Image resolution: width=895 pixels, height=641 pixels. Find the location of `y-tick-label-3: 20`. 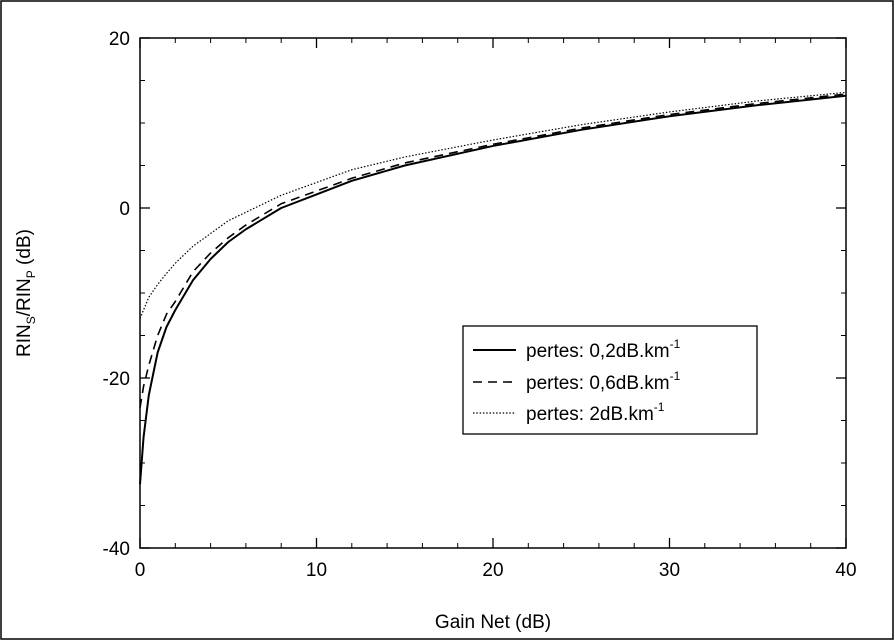

y-tick-label-3: 20 is located at coordinates (119, 39).